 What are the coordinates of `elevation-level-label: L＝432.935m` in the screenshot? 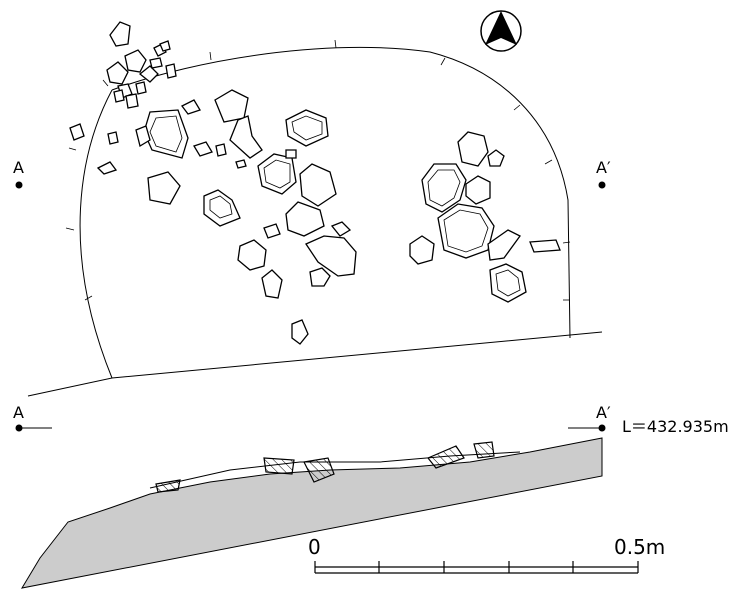 It's located at (675, 426).